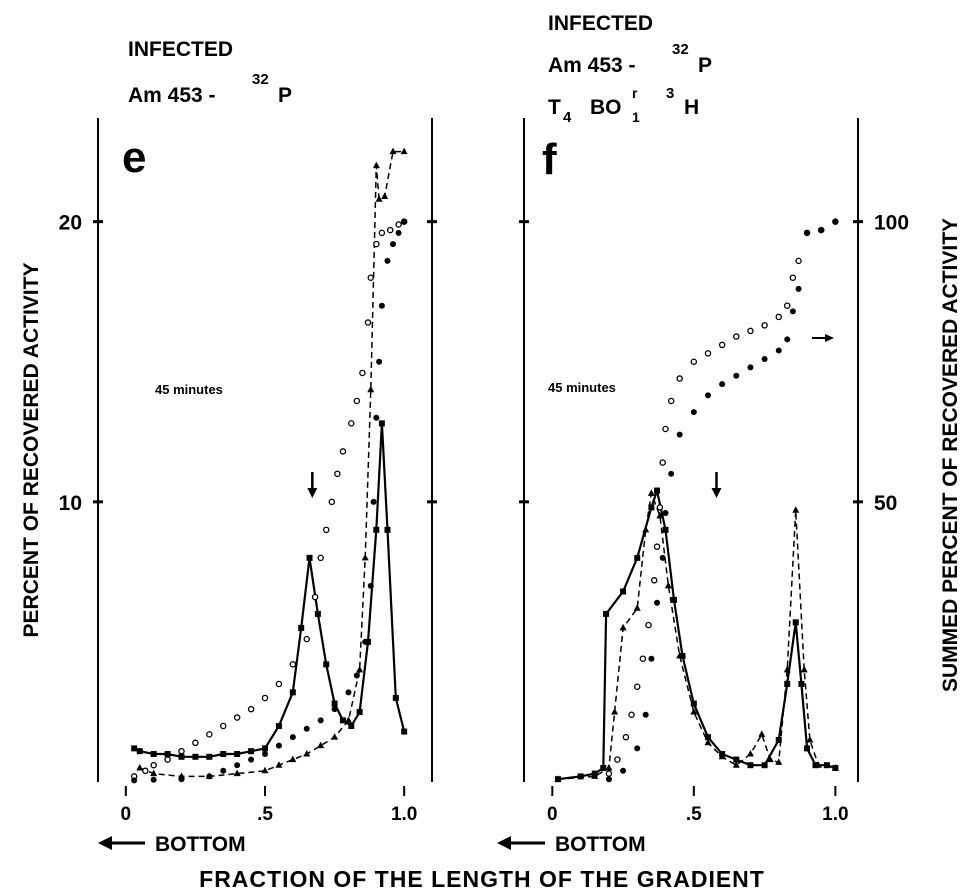 The height and width of the screenshot is (895, 964). What do you see at coordinates (567, 117) in the screenshot?
I see `header-sub: 4` at bounding box center [567, 117].